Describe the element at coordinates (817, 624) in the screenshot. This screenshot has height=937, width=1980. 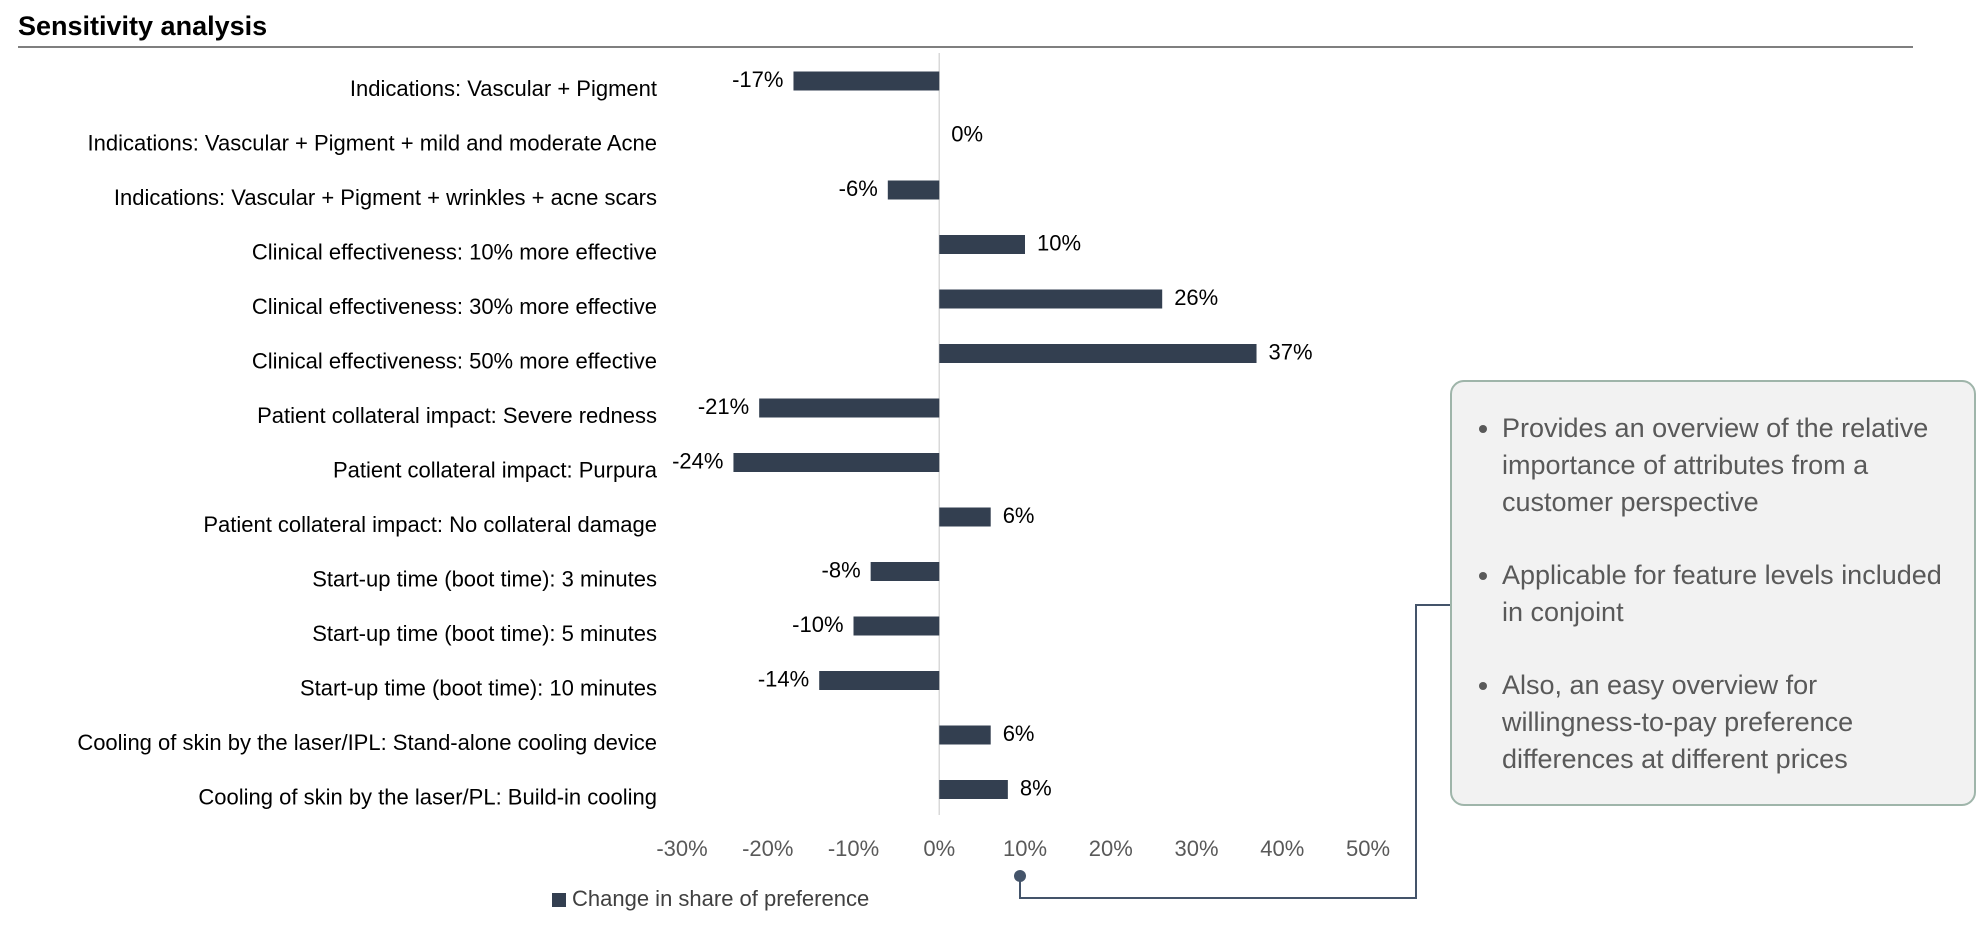
I see `value-label: -10%` at that location.